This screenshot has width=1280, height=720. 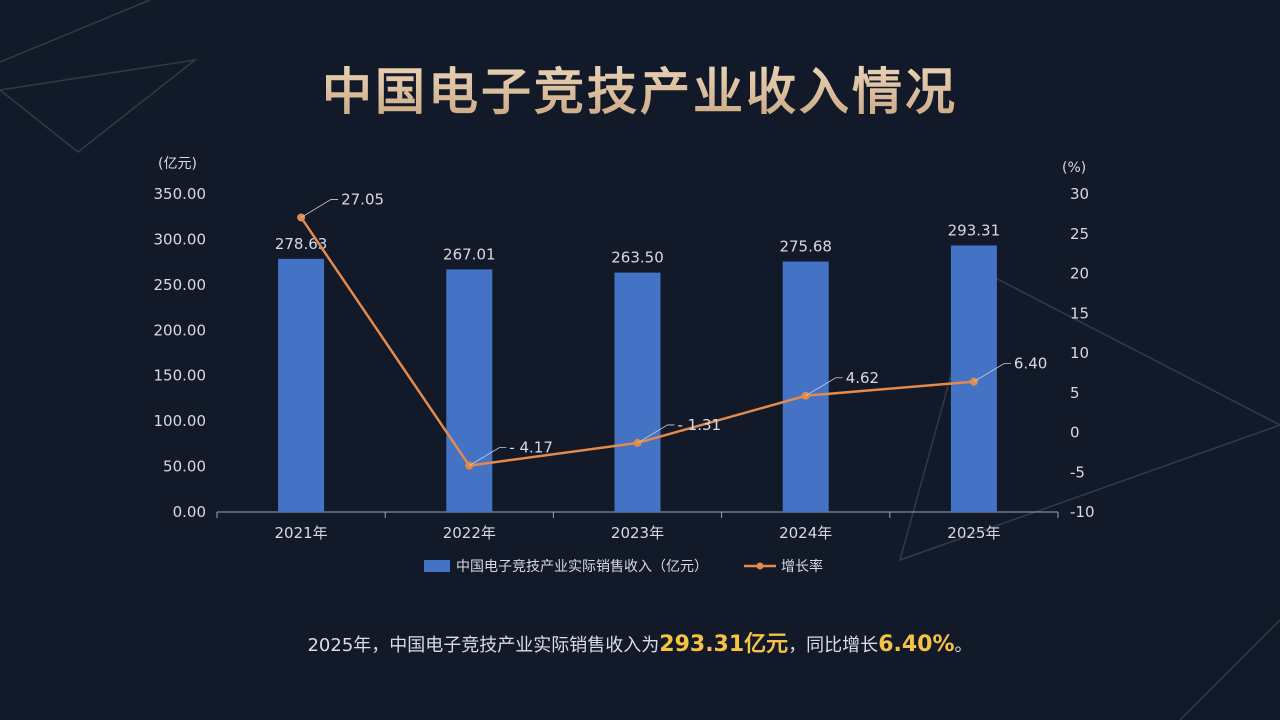 What do you see at coordinates (189, 512) in the screenshot?
I see `left-axis-tick: 0.00` at bounding box center [189, 512].